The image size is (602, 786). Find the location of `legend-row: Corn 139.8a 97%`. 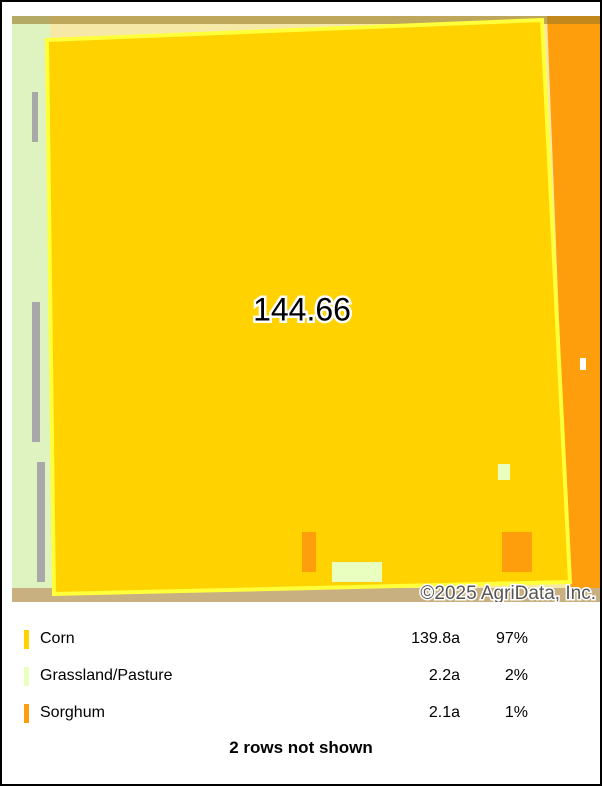

legend-row: Corn 139.8a 97% is located at coordinates (301, 639).